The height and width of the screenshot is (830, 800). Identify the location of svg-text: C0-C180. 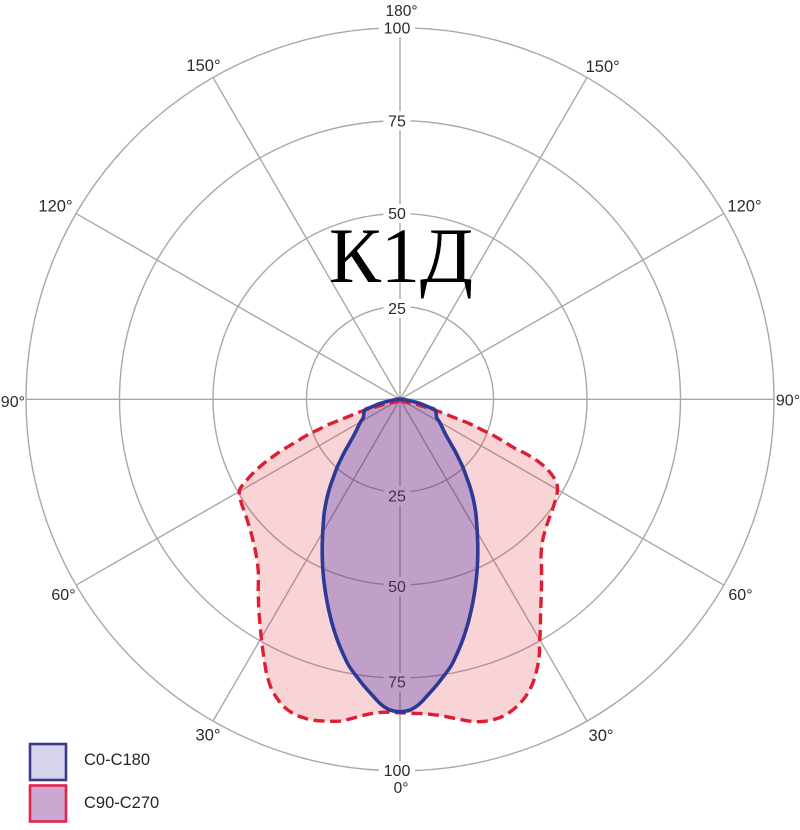
(117, 760).